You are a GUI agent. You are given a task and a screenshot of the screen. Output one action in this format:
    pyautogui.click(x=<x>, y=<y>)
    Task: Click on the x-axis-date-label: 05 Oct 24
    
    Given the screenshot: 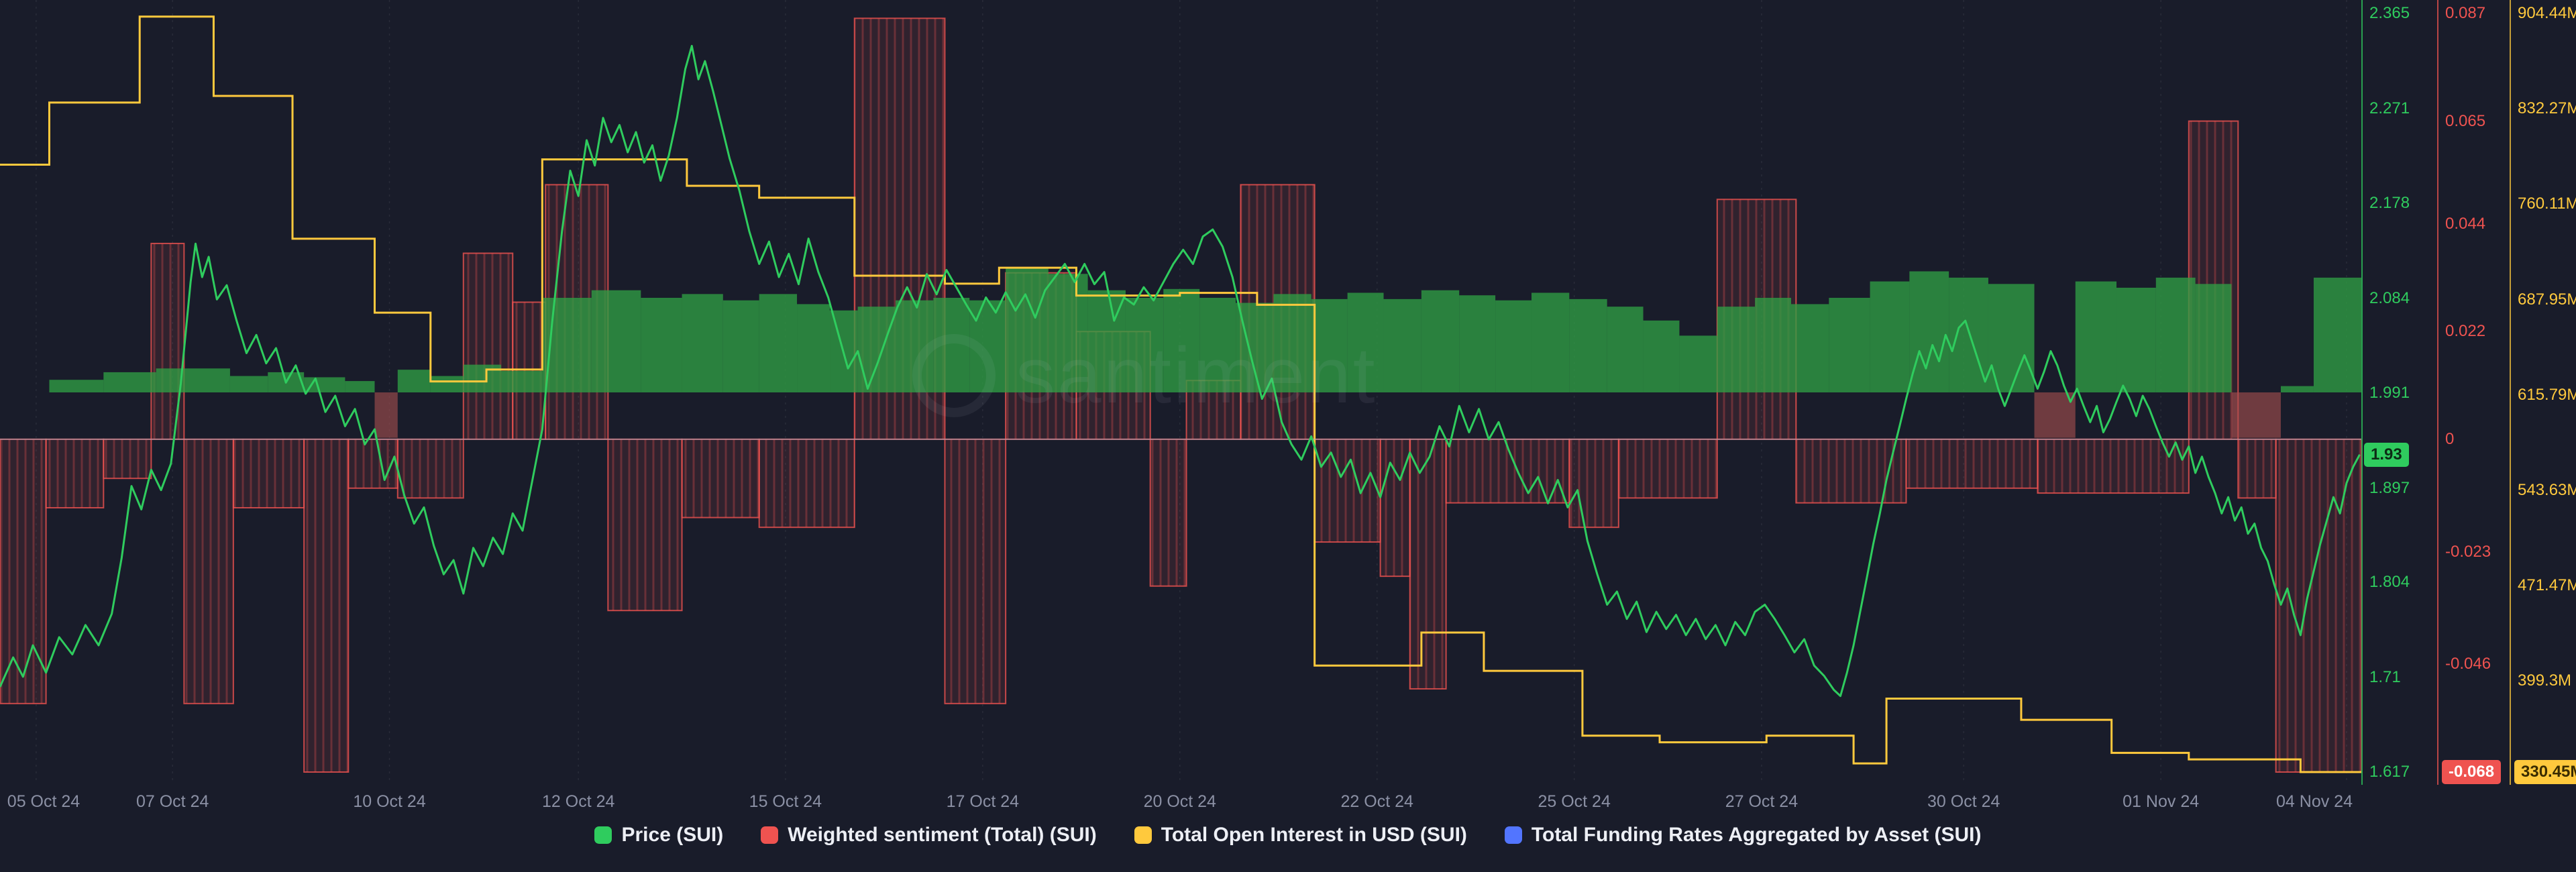 What is the action you would take?
    pyautogui.click(x=43, y=802)
    